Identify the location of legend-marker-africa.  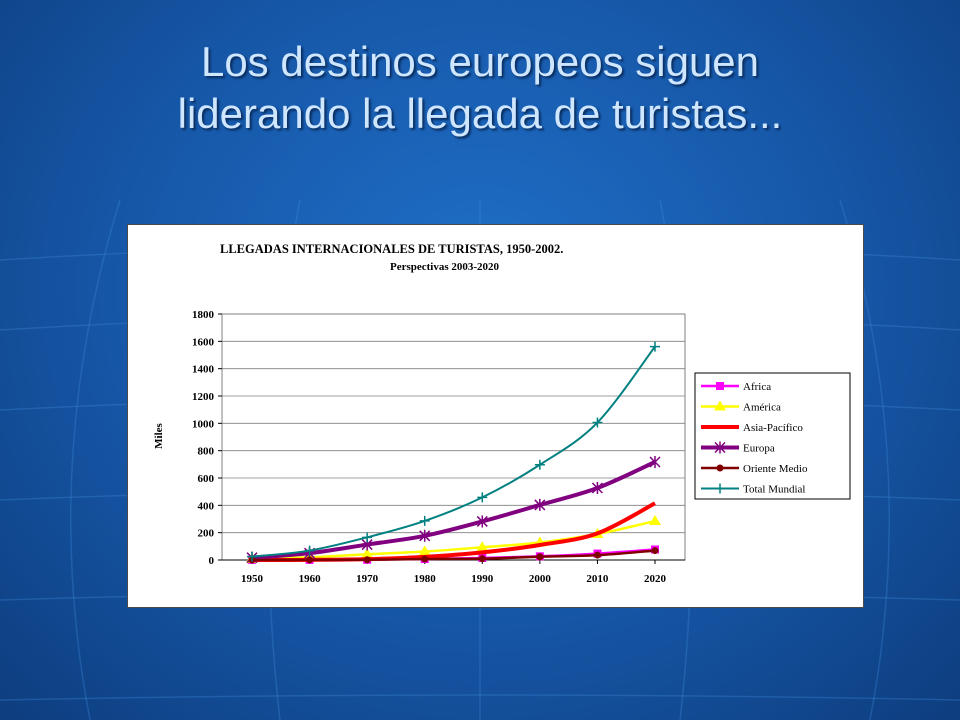
(720, 386).